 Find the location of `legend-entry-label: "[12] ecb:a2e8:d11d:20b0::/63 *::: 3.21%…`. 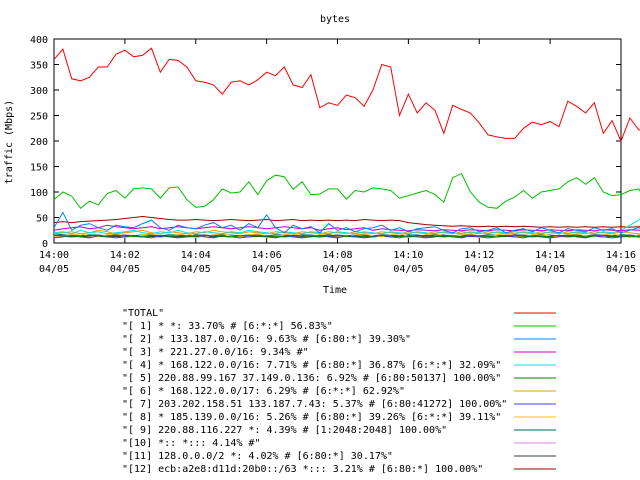

legend-entry-label: "[12] ecb:a2e8:d11d:20b0::/63 *::: 3.21%… is located at coordinates (302, 469).